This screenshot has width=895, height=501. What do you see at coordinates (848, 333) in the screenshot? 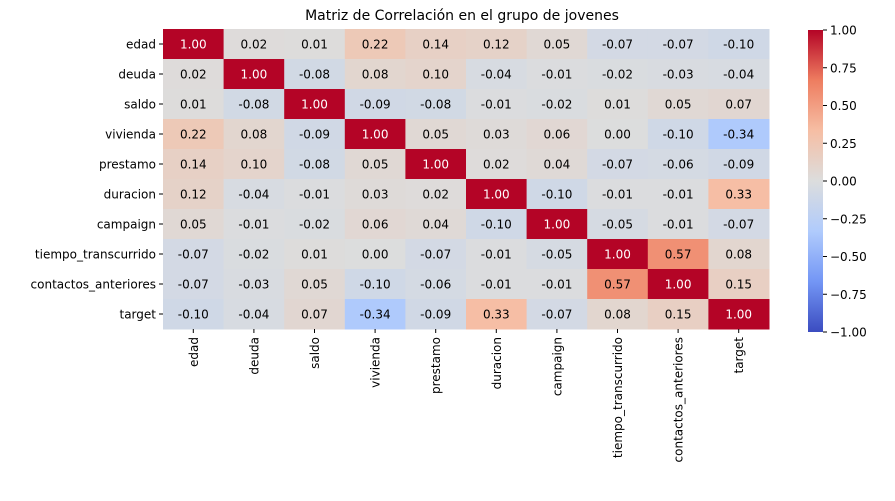
I see `colorbar-tick-label: −1.00` at bounding box center [848, 333].